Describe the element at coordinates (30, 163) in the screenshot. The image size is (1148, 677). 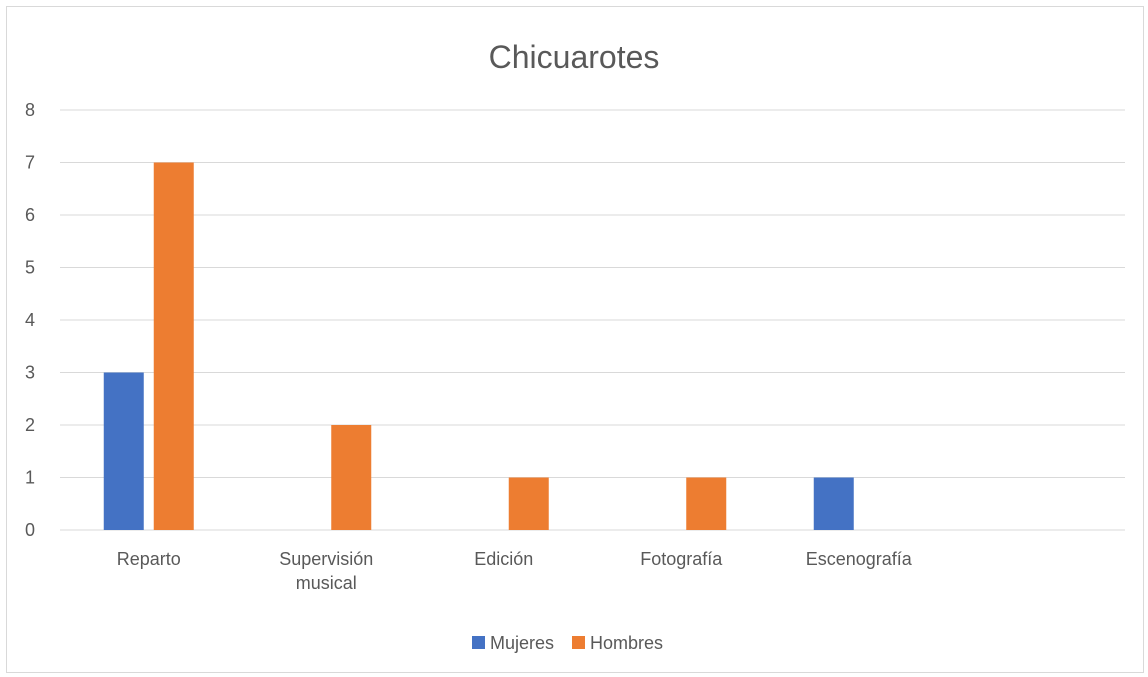
I see `y-tick-label: 7` at that location.